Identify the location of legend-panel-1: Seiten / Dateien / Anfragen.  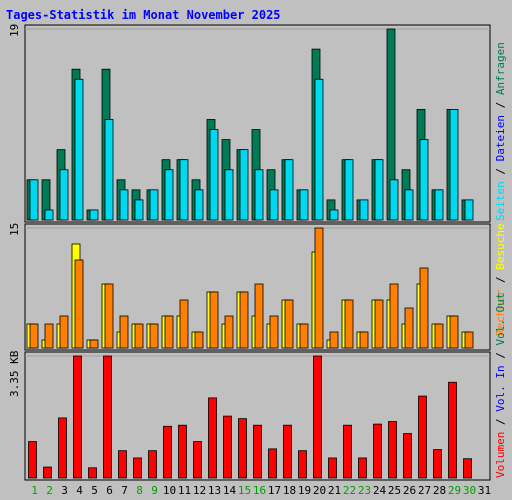
(500, 131).